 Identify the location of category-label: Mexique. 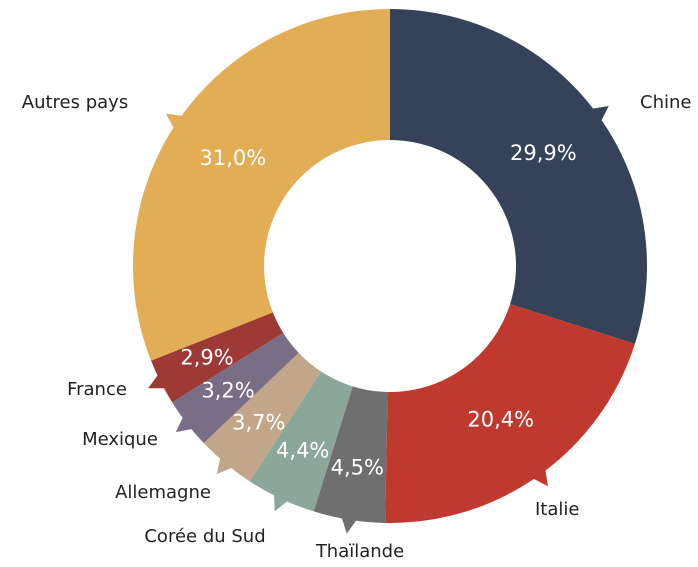
(120, 439).